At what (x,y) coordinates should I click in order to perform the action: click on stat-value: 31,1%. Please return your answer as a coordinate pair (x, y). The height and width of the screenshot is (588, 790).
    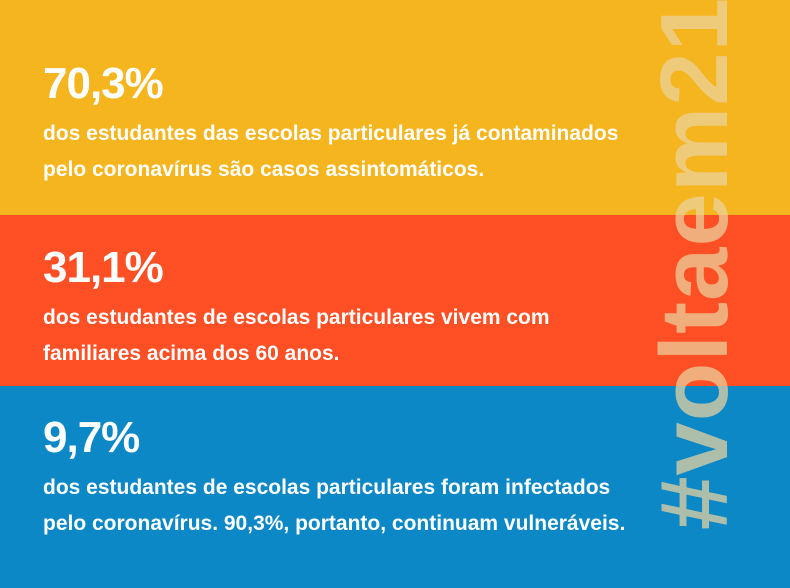
    Looking at the image, I should click on (103, 267).